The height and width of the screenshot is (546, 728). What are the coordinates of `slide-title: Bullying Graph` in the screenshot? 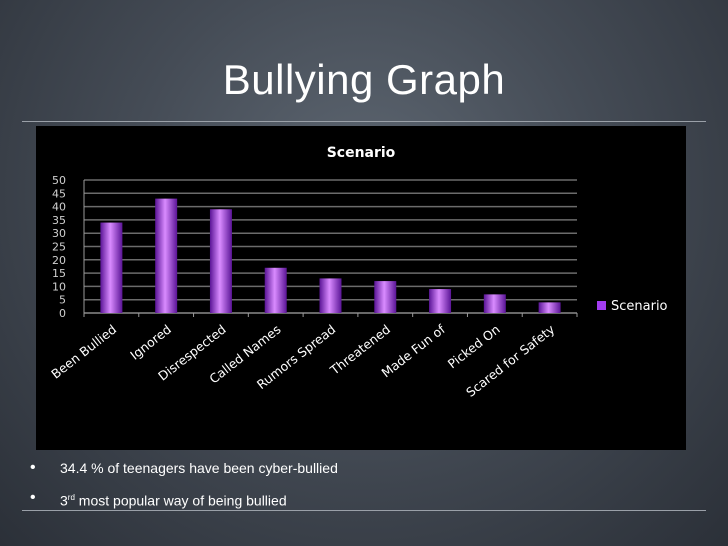 It's located at (364, 79).